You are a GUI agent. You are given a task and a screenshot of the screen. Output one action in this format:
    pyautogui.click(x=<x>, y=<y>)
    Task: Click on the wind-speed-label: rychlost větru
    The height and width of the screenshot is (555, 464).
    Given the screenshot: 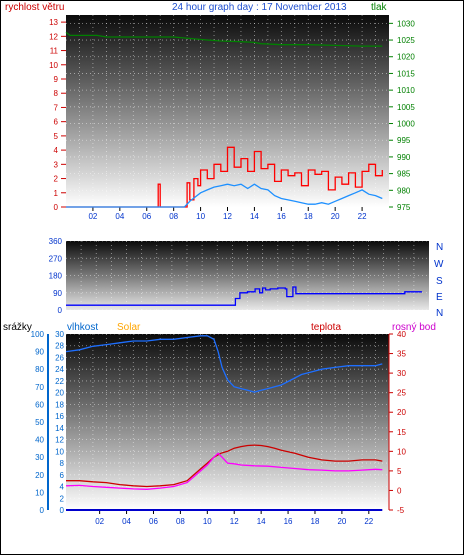 What is the action you would take?
    pyautogui.click(x=34, y=7)
    